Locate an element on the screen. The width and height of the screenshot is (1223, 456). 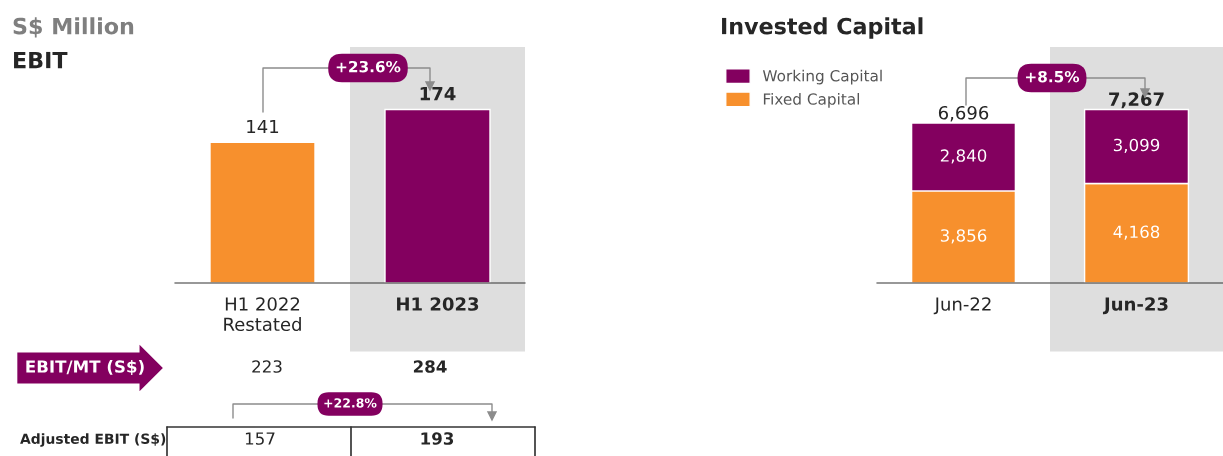
chart-title: EBIT is located at coordinates (41, 60).